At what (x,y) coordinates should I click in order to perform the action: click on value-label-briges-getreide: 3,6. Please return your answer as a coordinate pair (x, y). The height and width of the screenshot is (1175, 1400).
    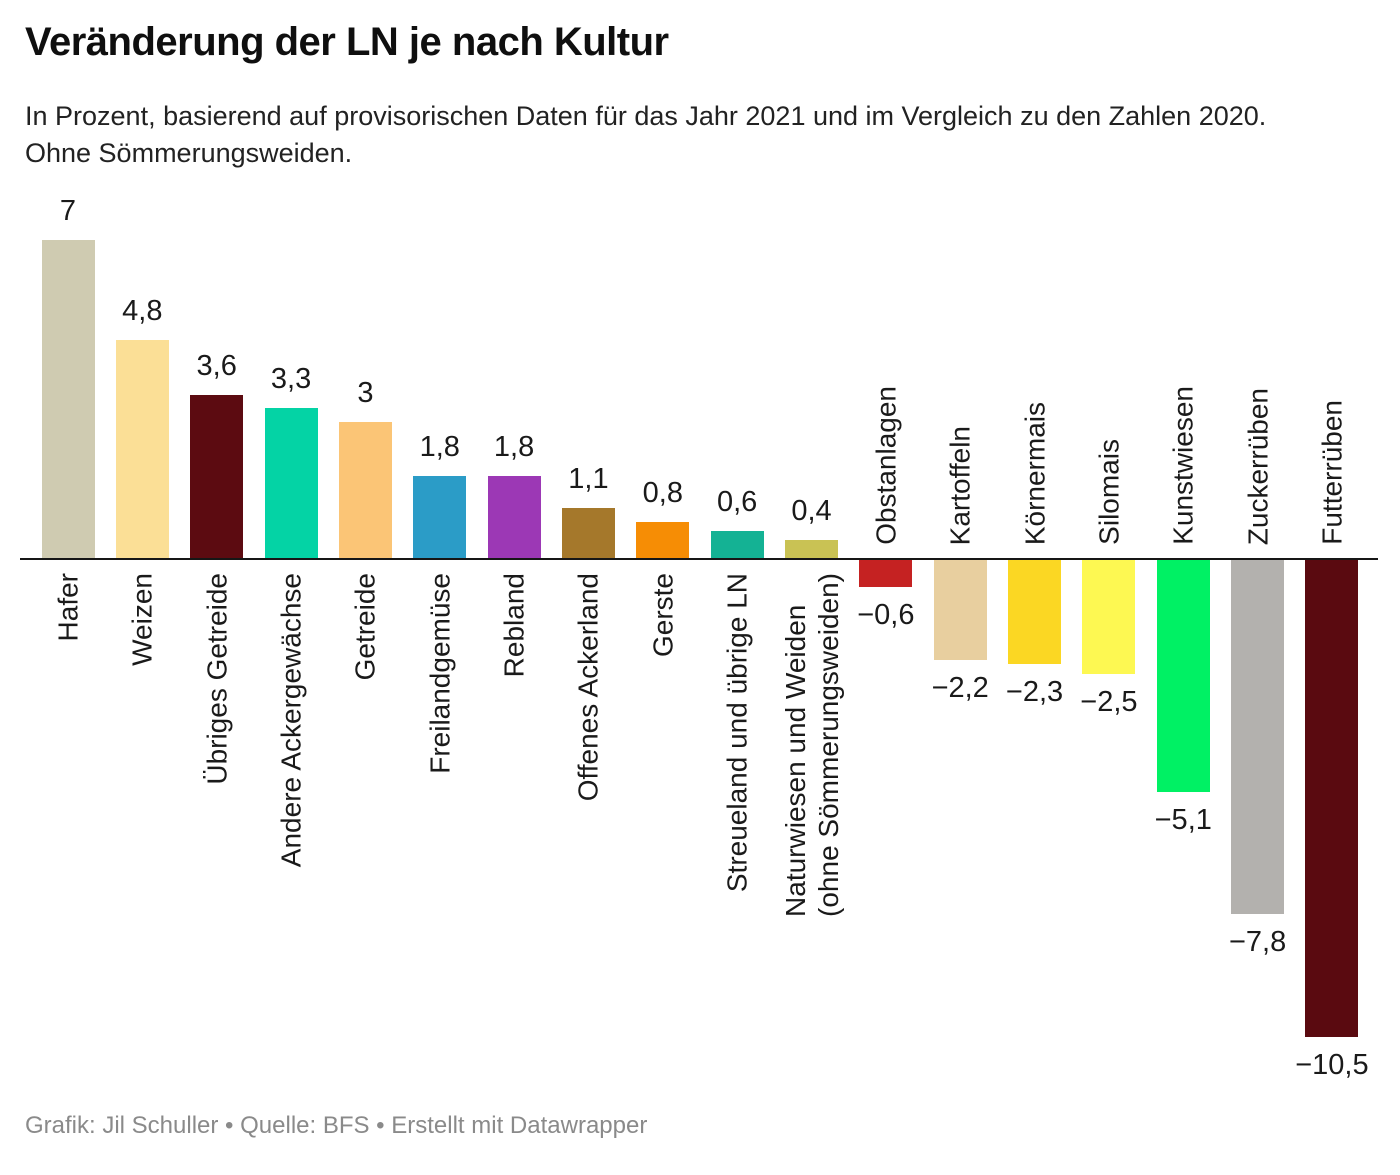
    Looking at the image, I should click on (216, 366).